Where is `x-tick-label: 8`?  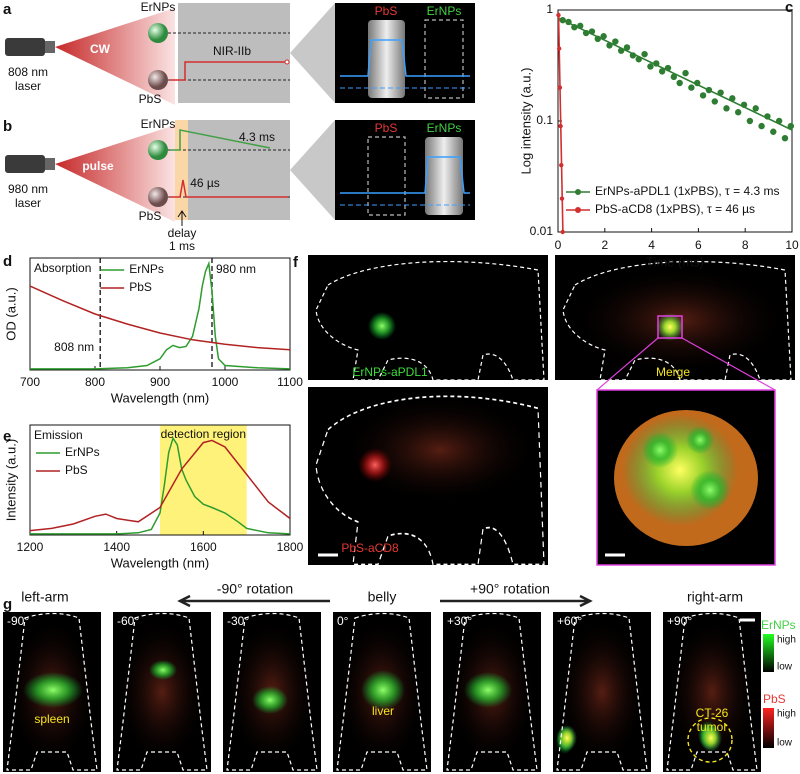 x-tick-label: 8 is located at coordinates (745, 245).